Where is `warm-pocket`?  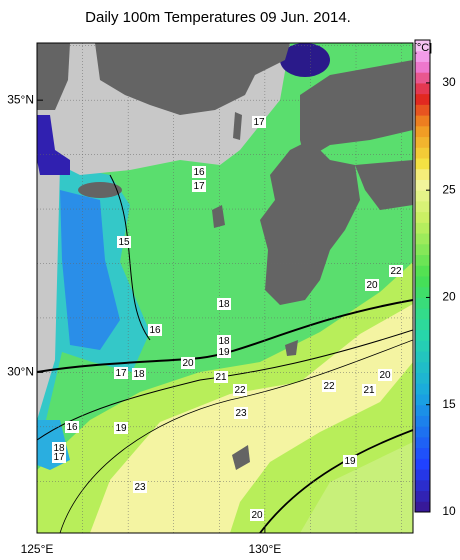 warm-pocket is located at coordinates (356, 487).